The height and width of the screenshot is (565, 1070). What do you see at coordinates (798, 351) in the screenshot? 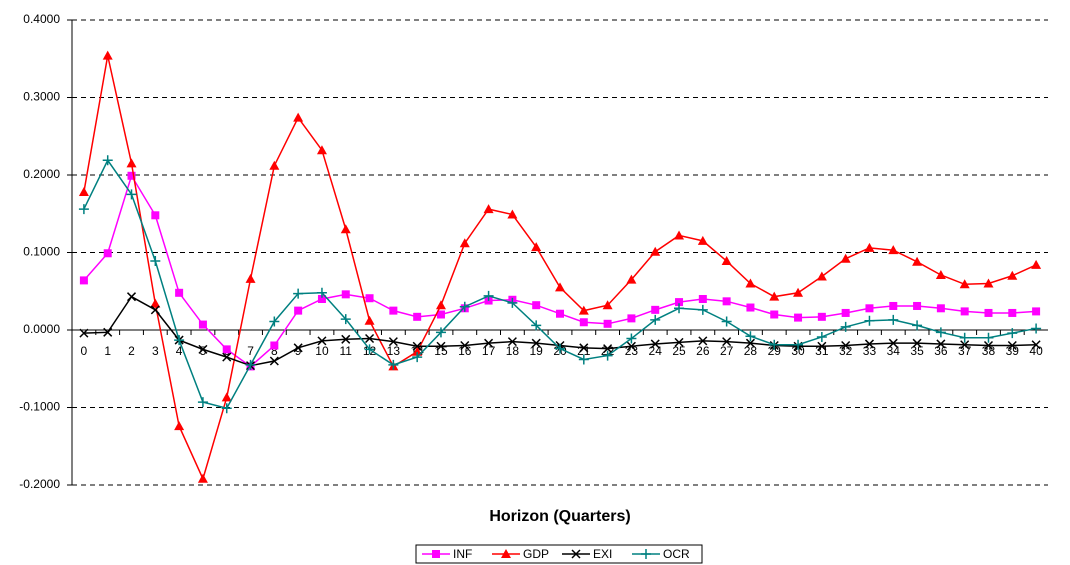
I see `x-tick-label: 30` at bounding box center [798, 351].